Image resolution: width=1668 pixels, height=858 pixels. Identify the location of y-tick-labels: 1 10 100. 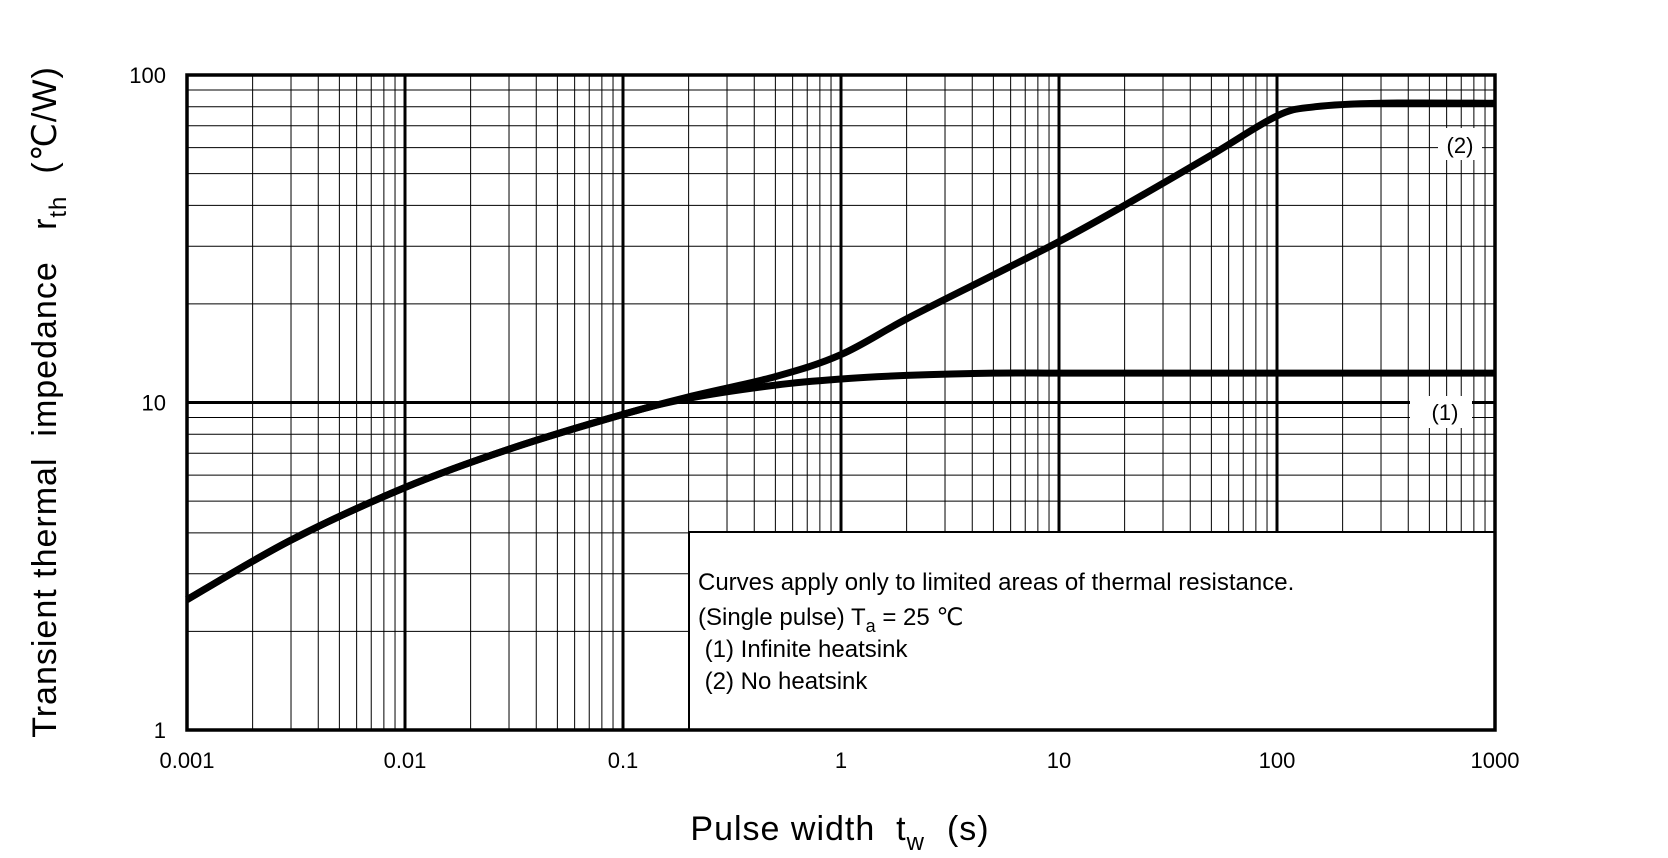
(147, 403).